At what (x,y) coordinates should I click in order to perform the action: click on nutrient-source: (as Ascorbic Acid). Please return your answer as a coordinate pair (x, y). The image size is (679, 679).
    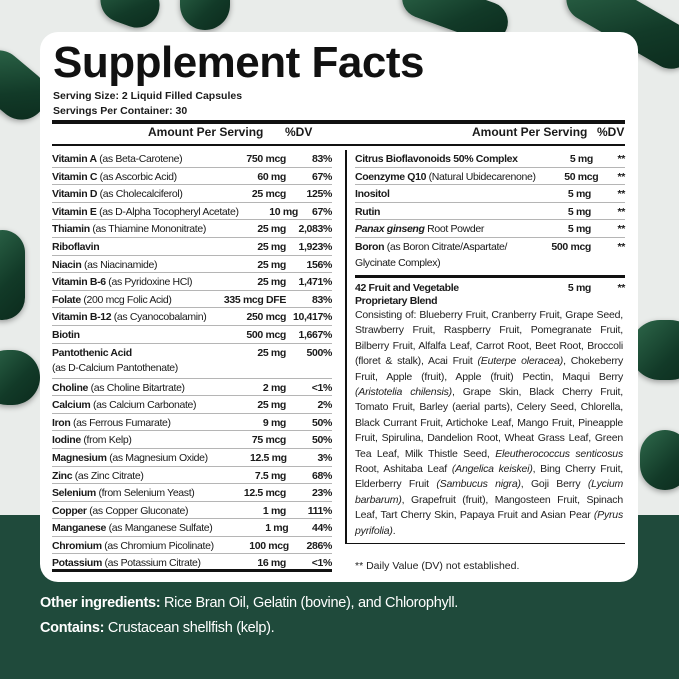
    Looking at the image, I should click on (137, 176).